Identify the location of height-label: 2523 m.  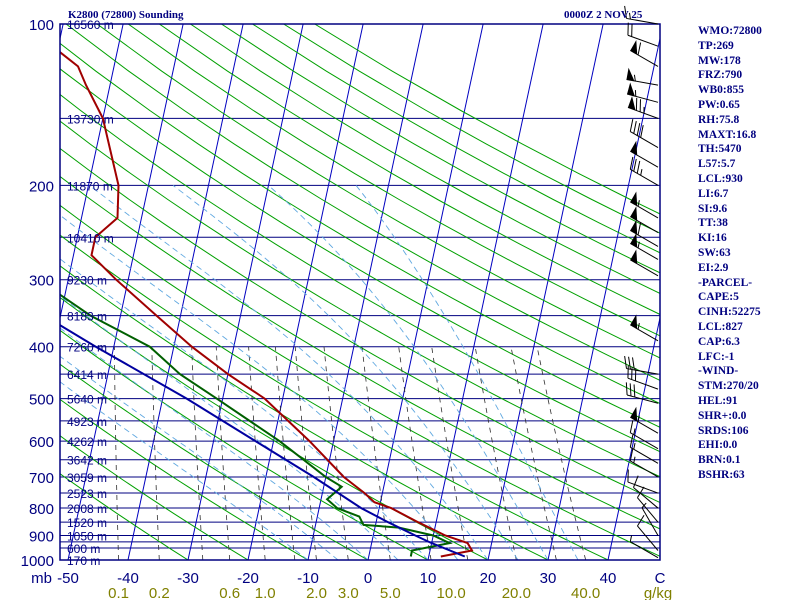
(87, 494).